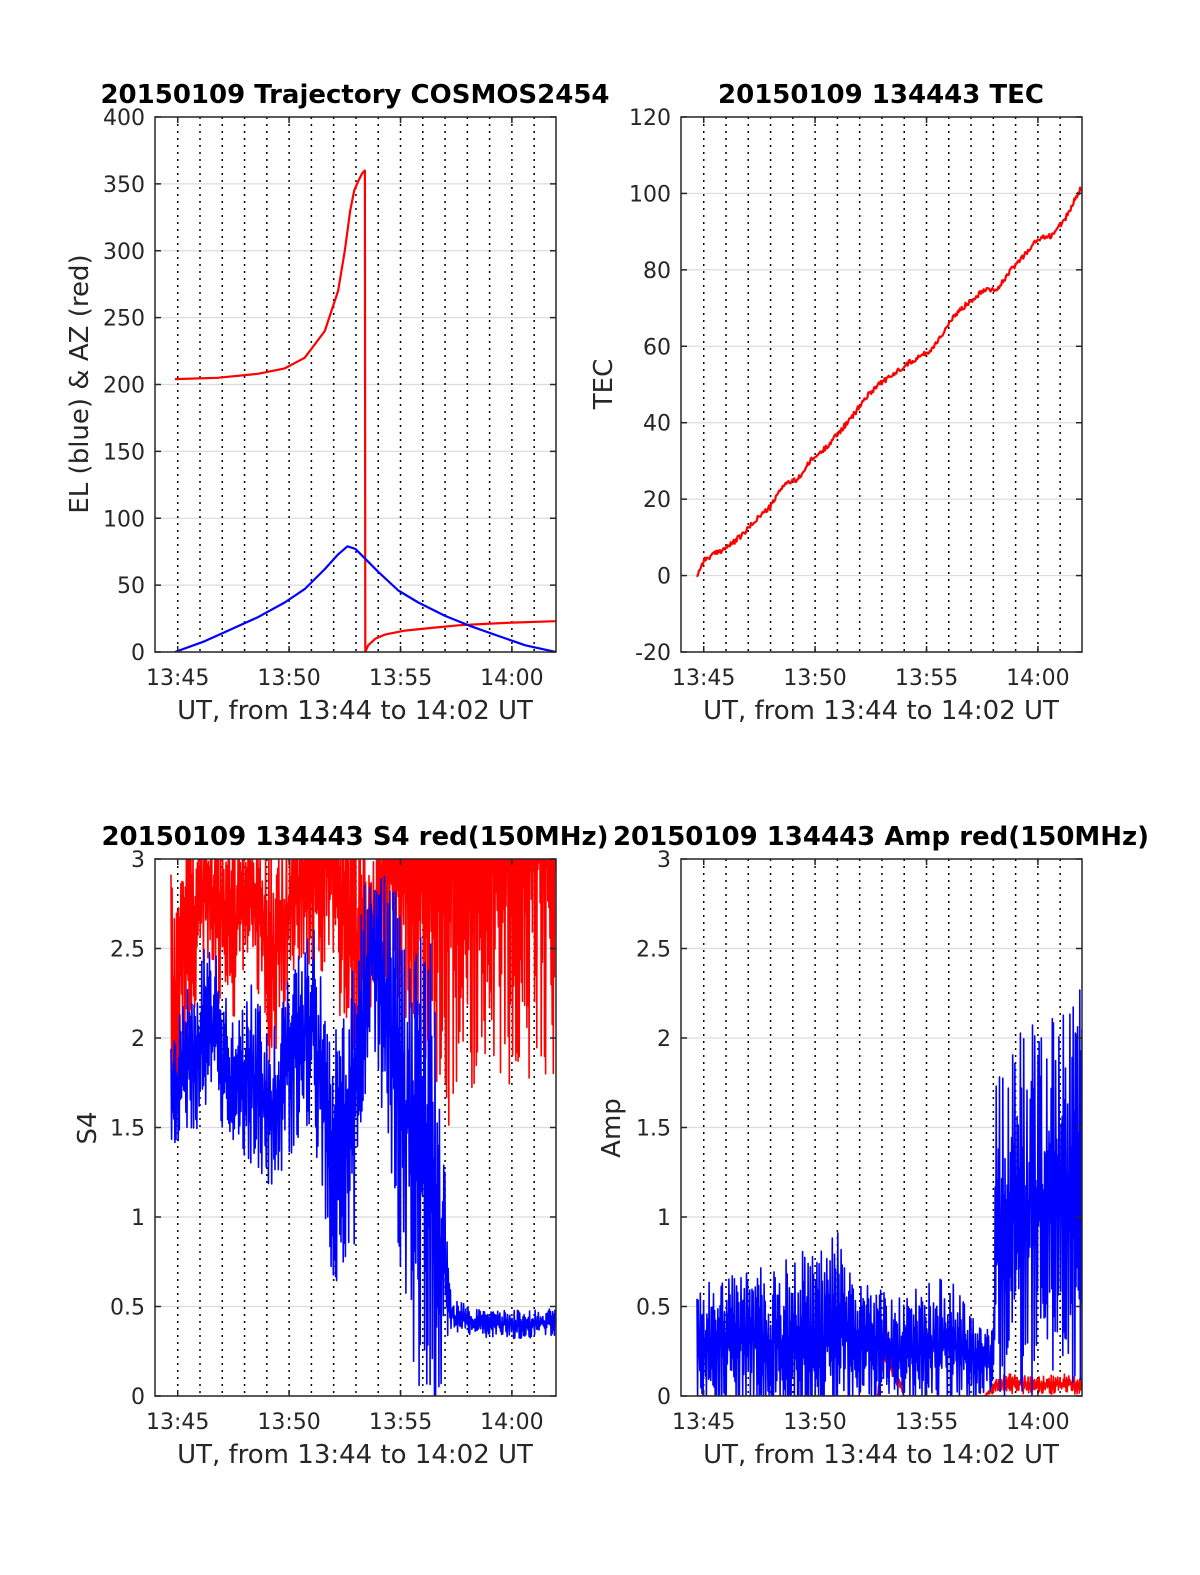  Describe the element at coordinates (127, 1308) in the screenshot. I see `s4-ytick-label-1: 0.5` at that location.